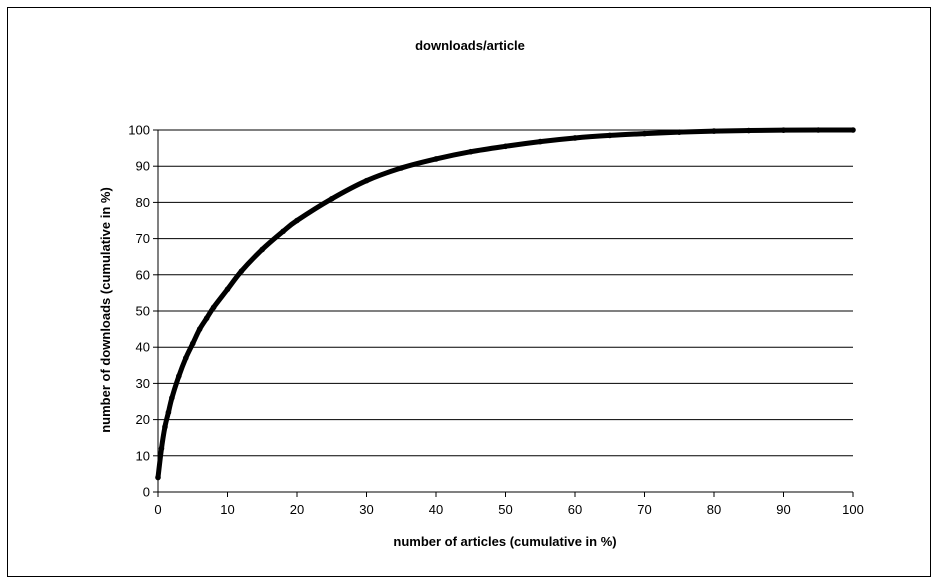 The width and height of the screenshot is (940, 584). I want to click on y-tick-label: 60, so click(143, 274).